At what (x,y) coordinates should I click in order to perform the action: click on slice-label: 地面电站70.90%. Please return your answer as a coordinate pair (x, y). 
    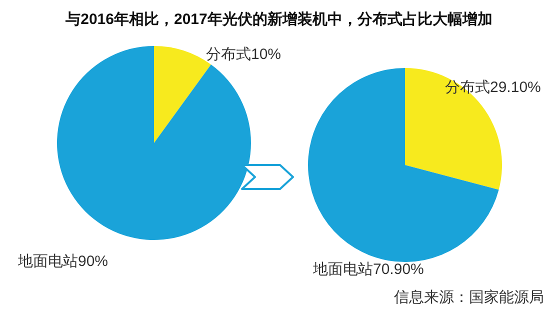
    Looking at the image, I should click on (368, 269).